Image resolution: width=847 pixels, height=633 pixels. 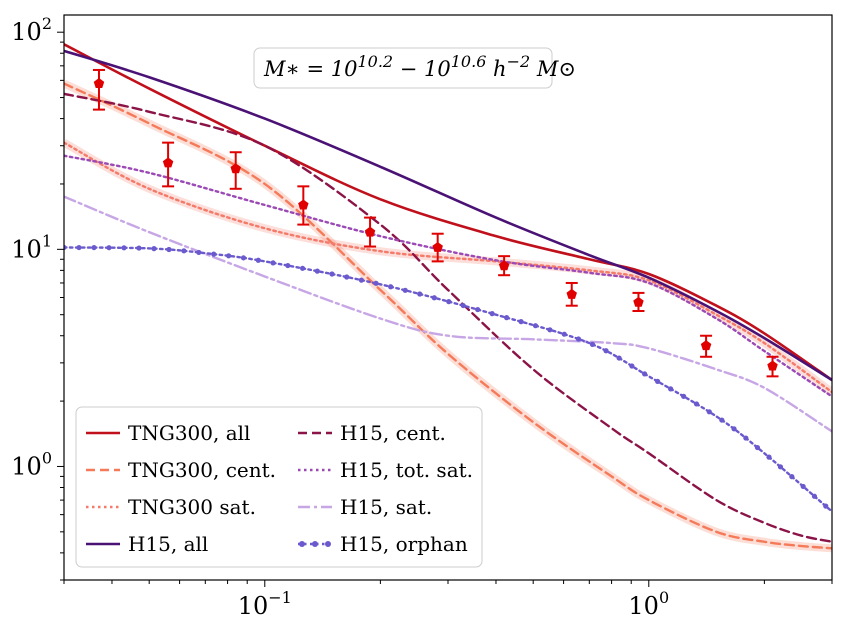 I want to click on legend-entry-h15-sat: H15, sat., so click(x=365, y=507).